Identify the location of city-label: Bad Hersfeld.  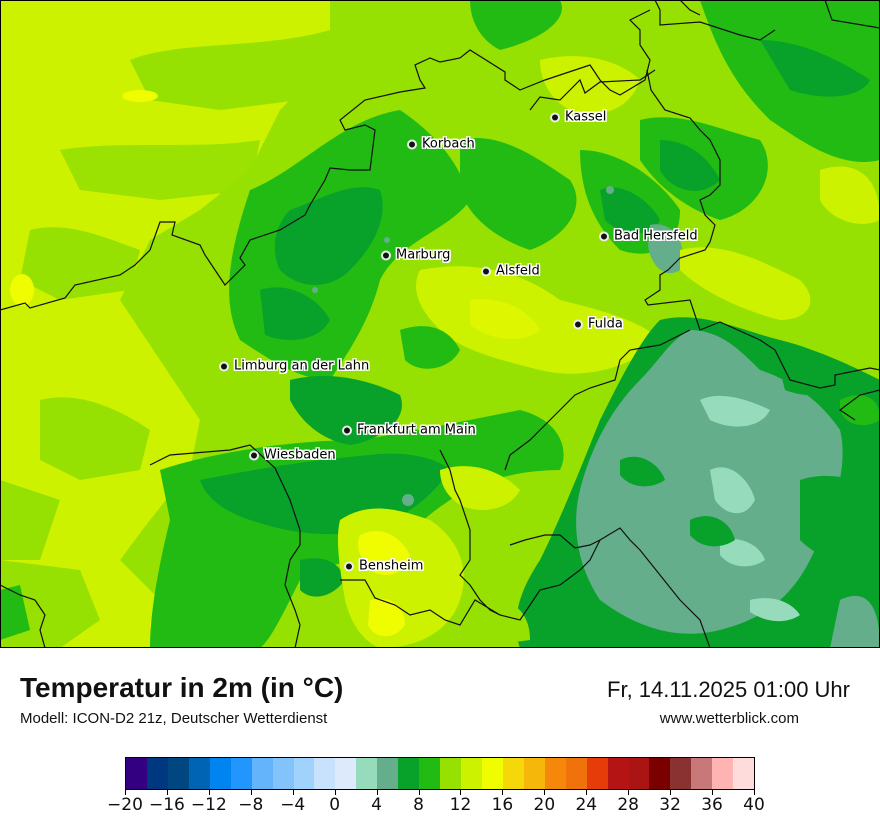
(656, 236).